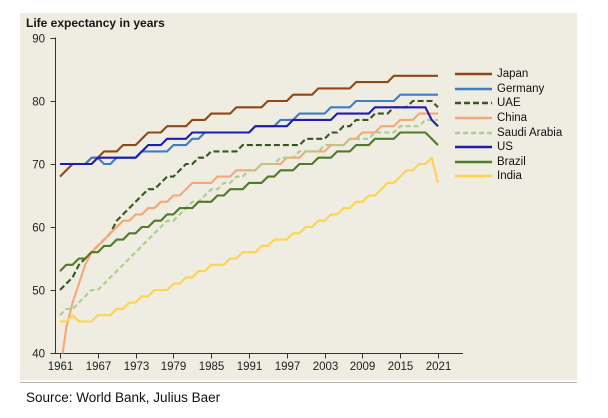 The width and height of the screenshot is (608, 418). I want to click on legend-item-germany: Germany, so click(508, 89).